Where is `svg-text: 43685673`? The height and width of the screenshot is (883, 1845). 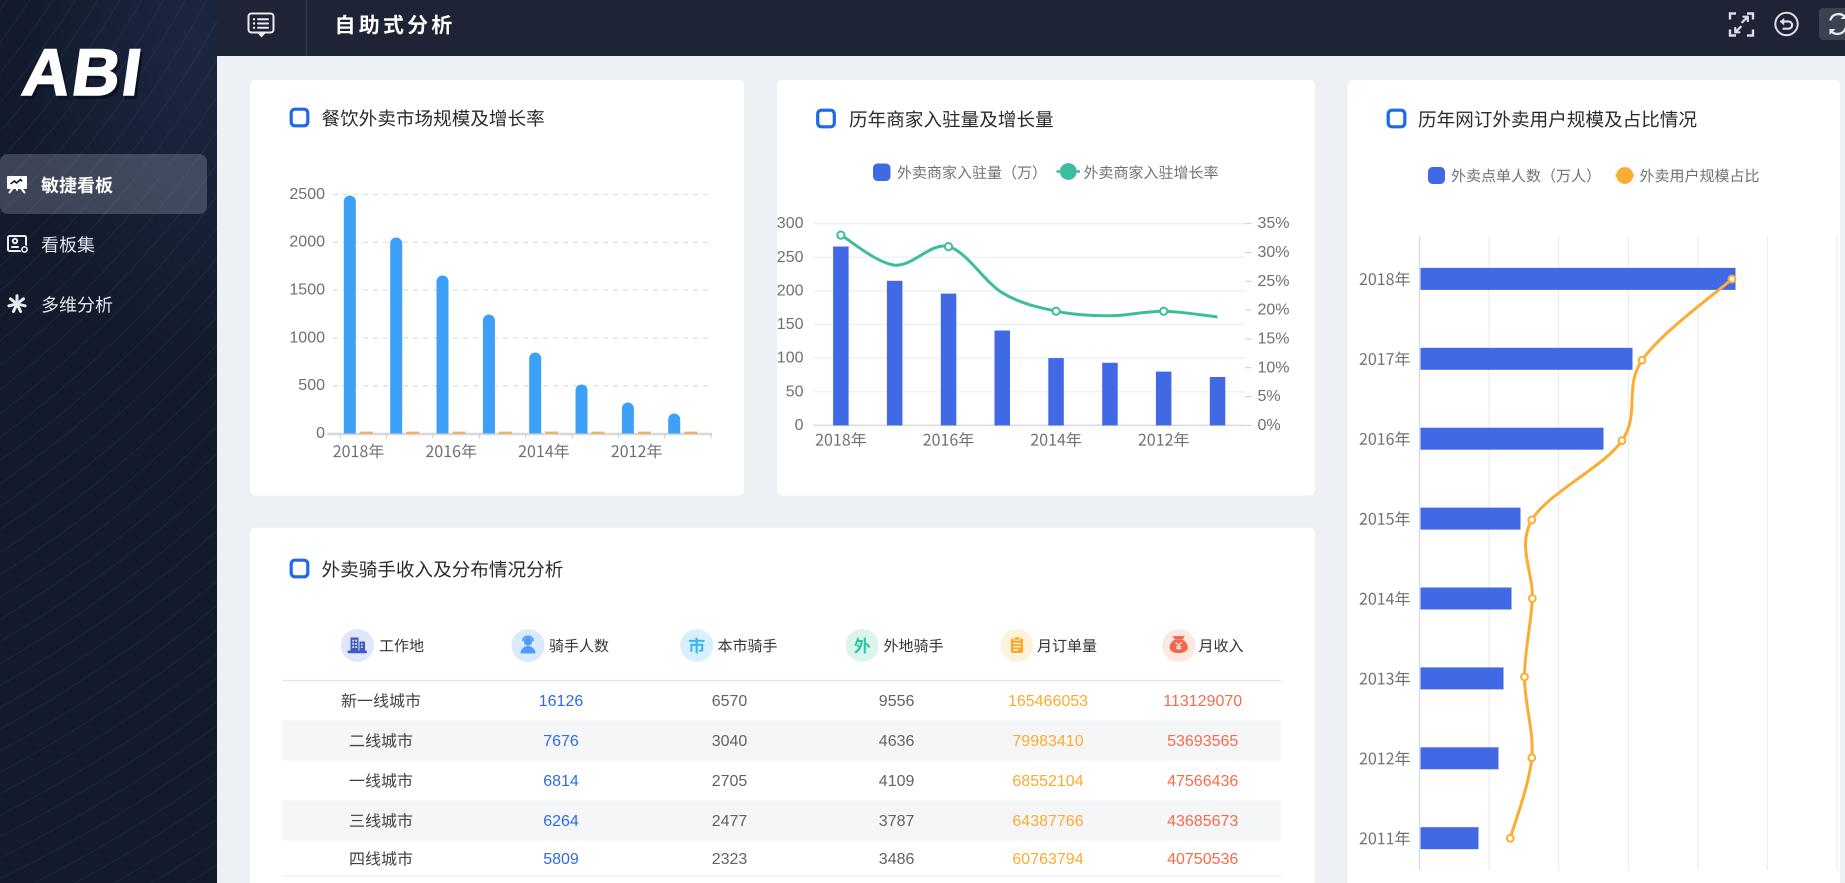
svg-text: 43685673 is located at coordinates (1202, 821).